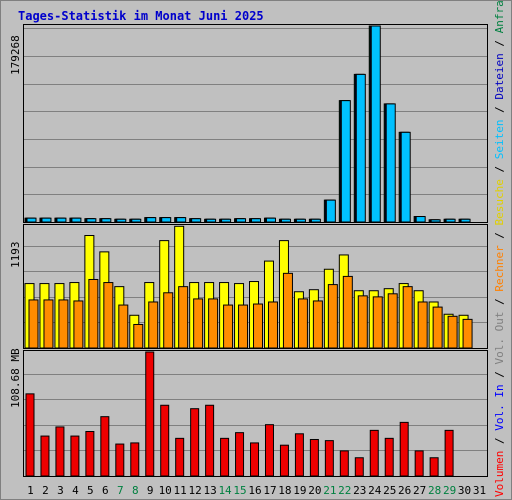 This screenshot has width=512, height=500. What do you see at coordinates (141, 16) in the screenshot?
I see `chart-title: Tages-Statistik im Monat Juni 2025` at bounding box center [141, 16].